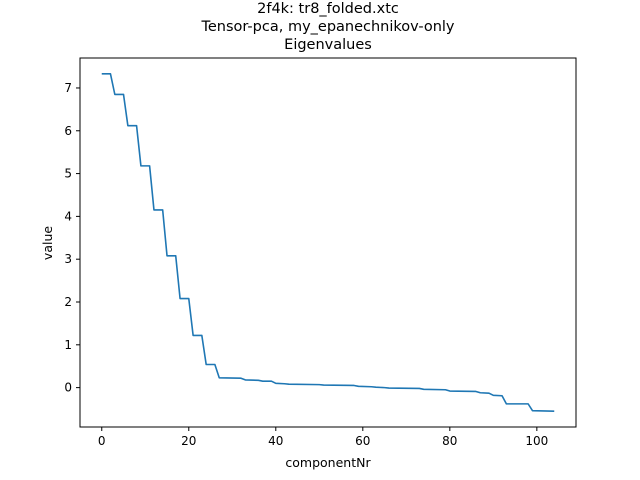 This screenshot has height=480, width=640. Describe the element at coordinates (47, 243) in the screenshot. I see `y-axis-label: value` at that location.